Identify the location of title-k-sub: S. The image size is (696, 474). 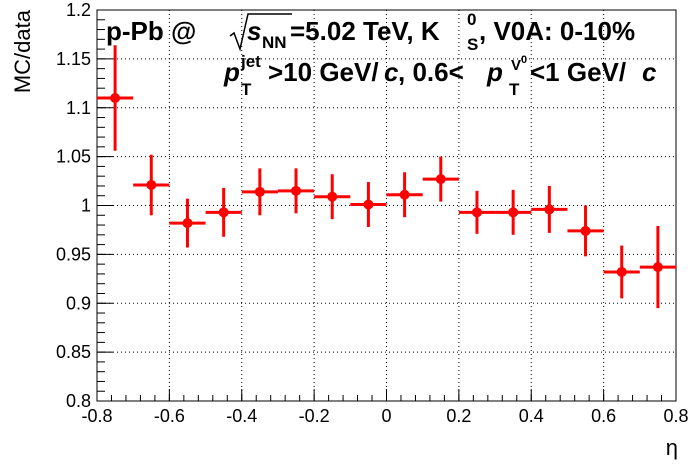
(472, 44).